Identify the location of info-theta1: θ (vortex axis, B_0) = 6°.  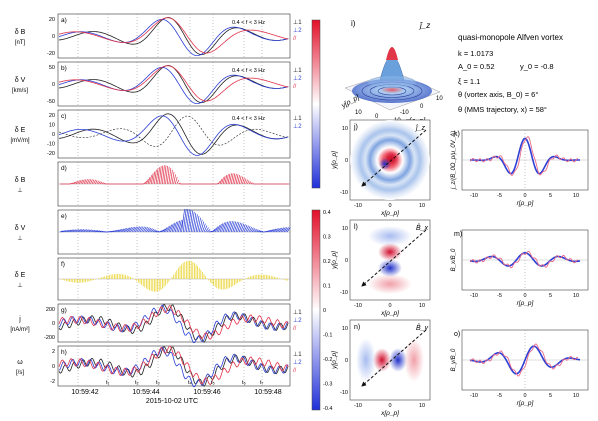
(498, 94).